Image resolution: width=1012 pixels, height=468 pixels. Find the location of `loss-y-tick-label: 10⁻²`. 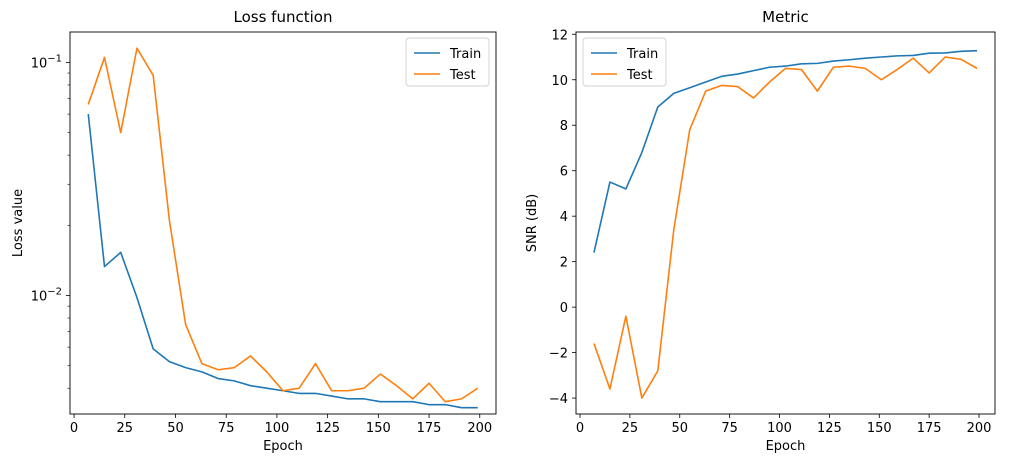

loss-y-tick-label: 10⁻² is located at coordinates (46, 295).